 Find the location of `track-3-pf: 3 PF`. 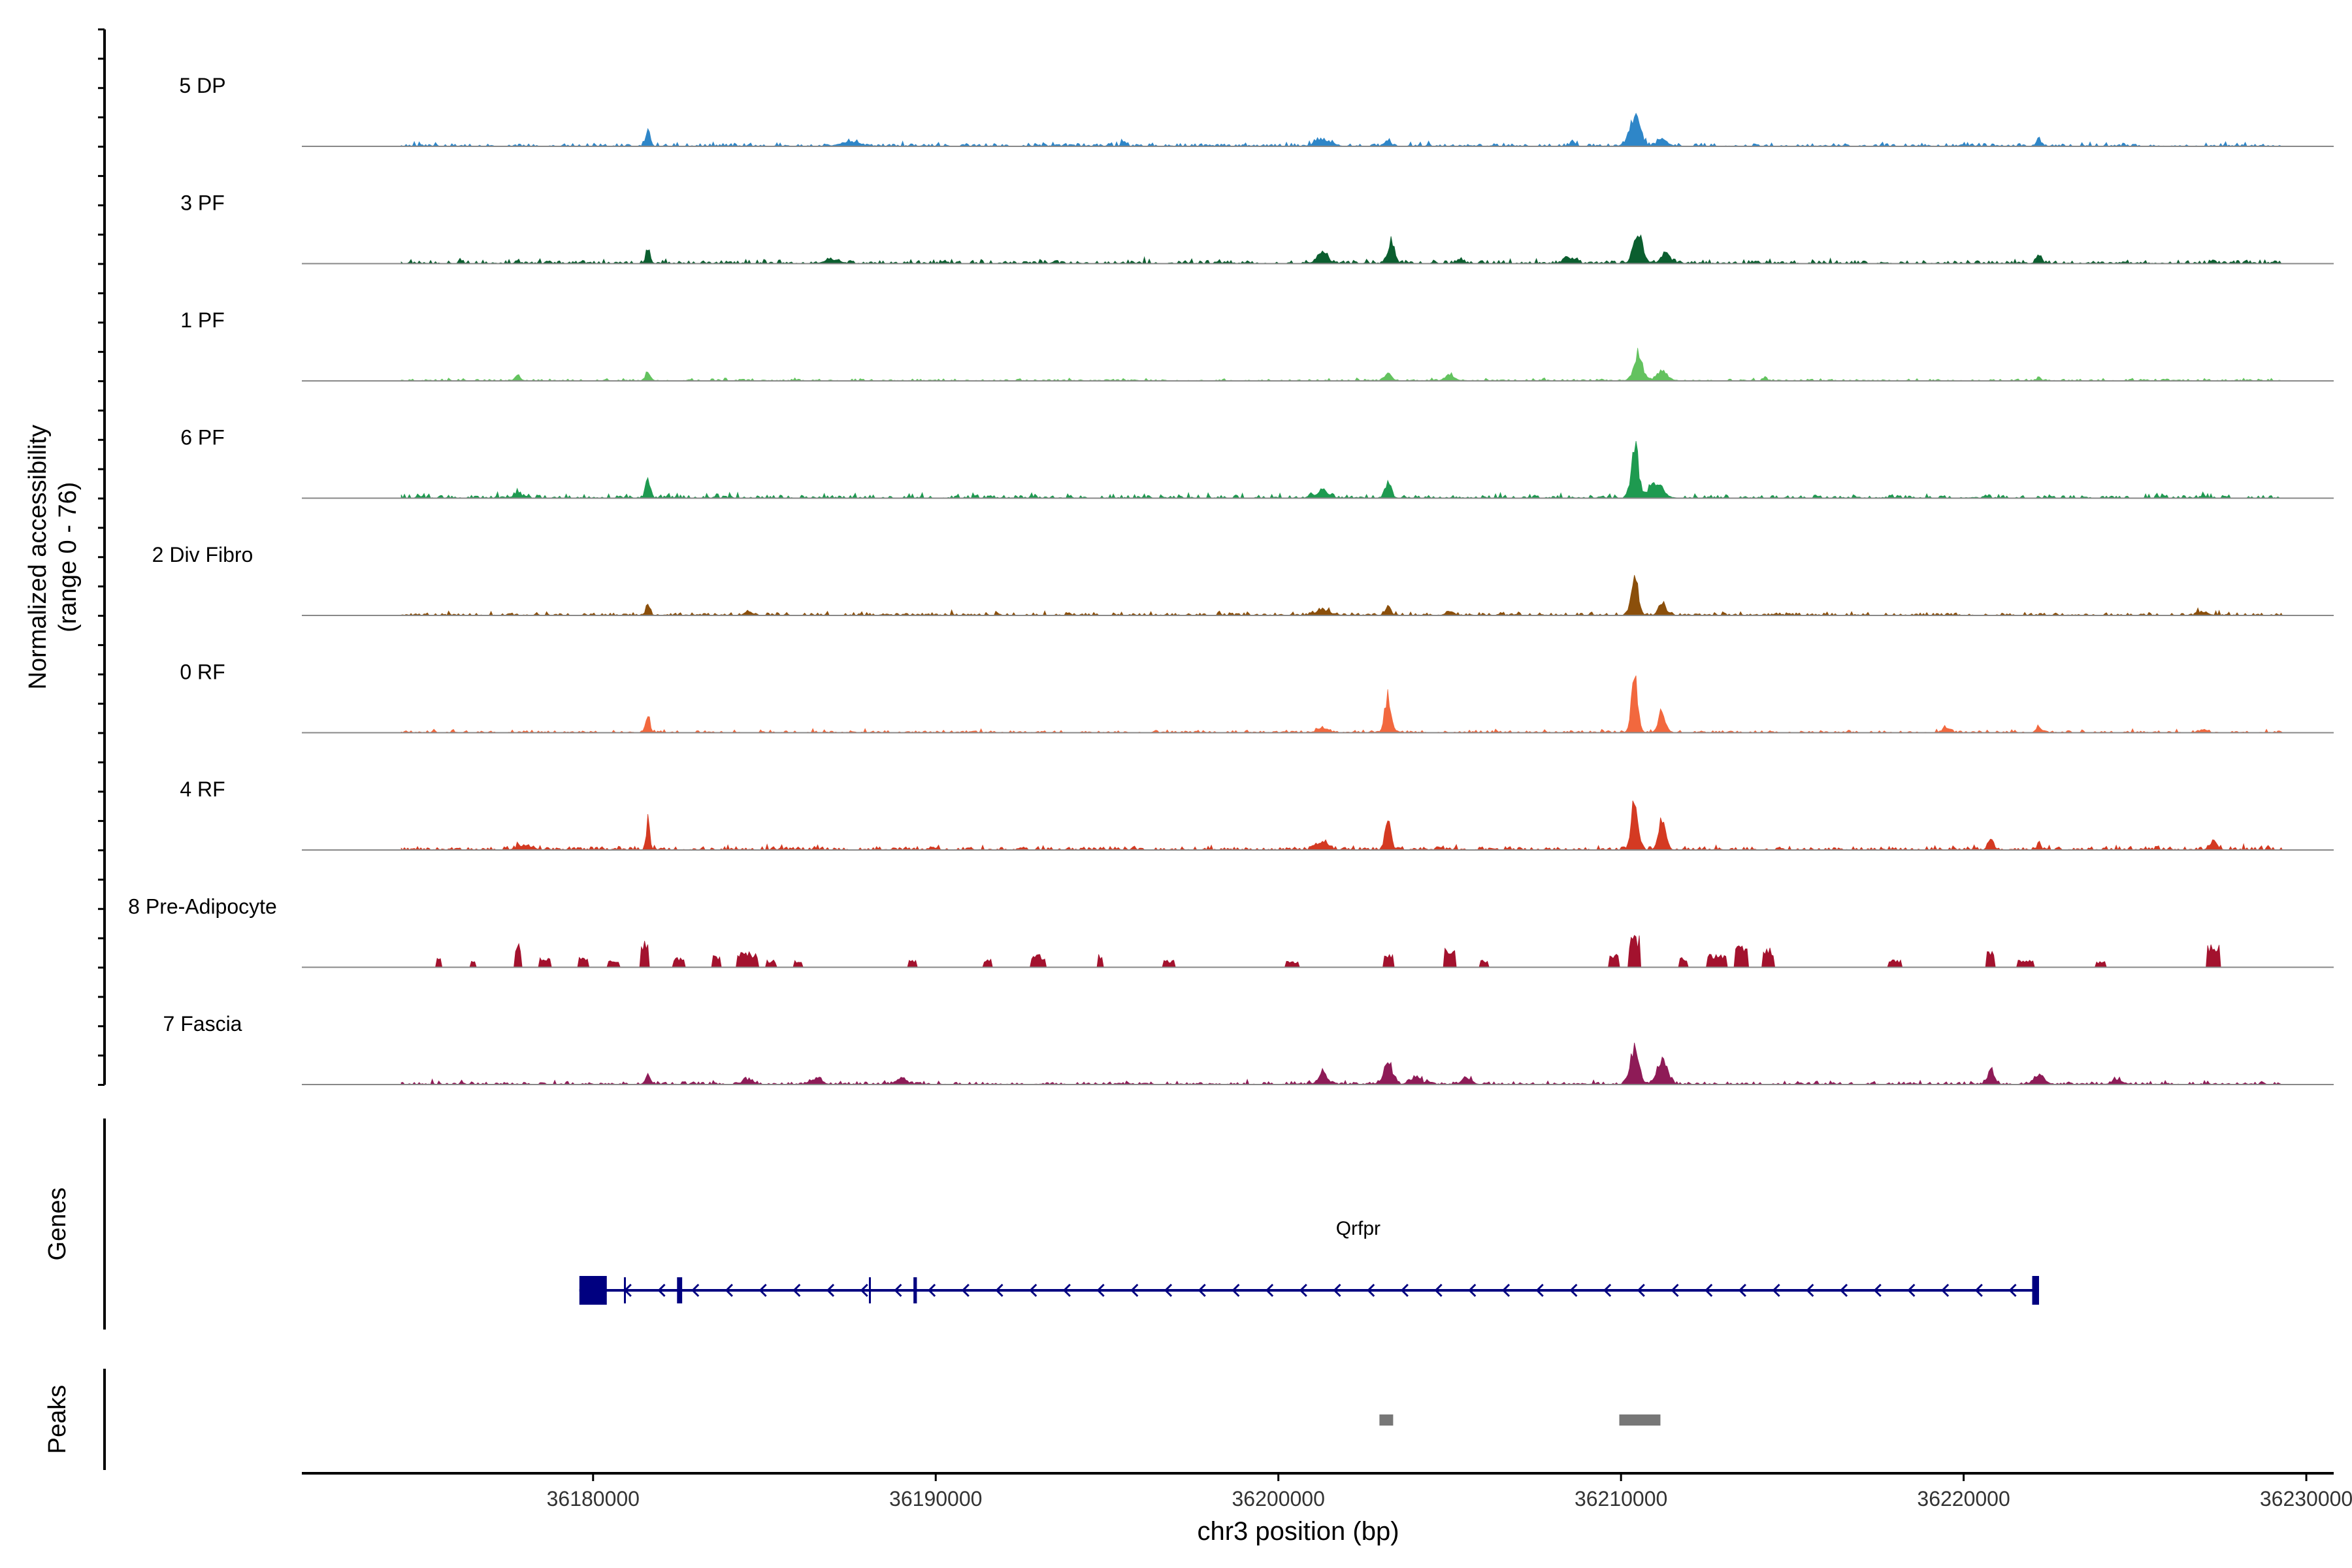

track-3-pf: 3 PF is located at coordinates (1257, 228).